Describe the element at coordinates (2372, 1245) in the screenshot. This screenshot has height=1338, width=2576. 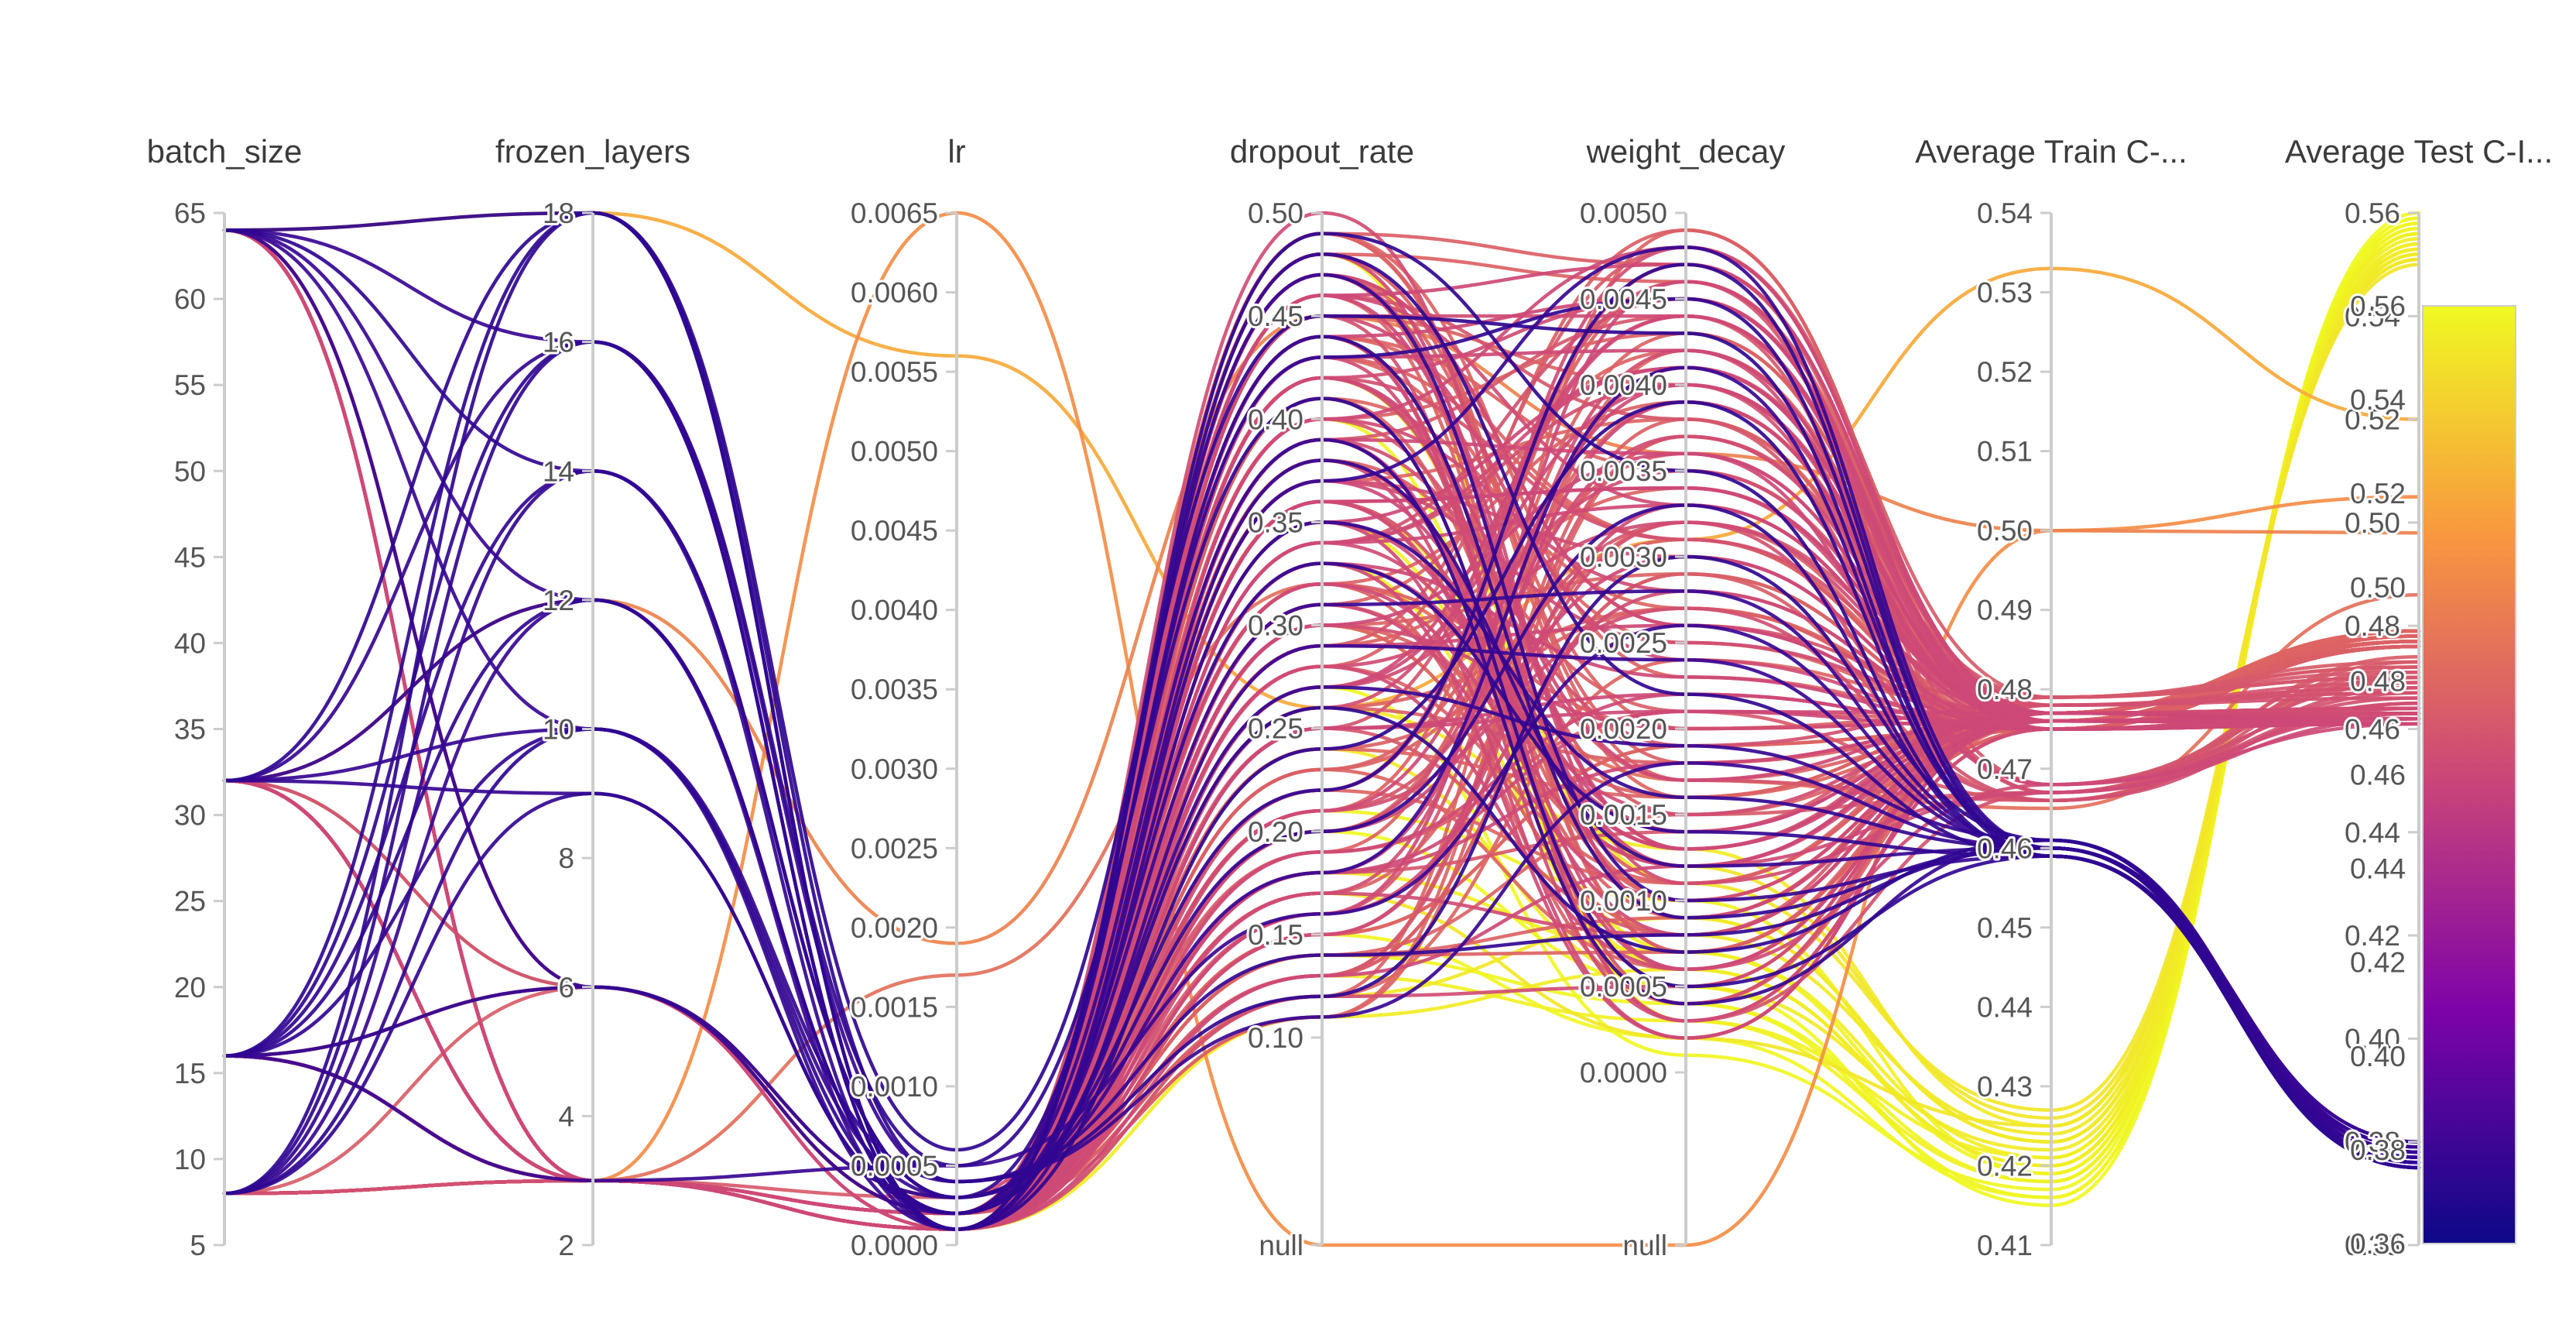
I see `tick-label: 0.36` at that location.